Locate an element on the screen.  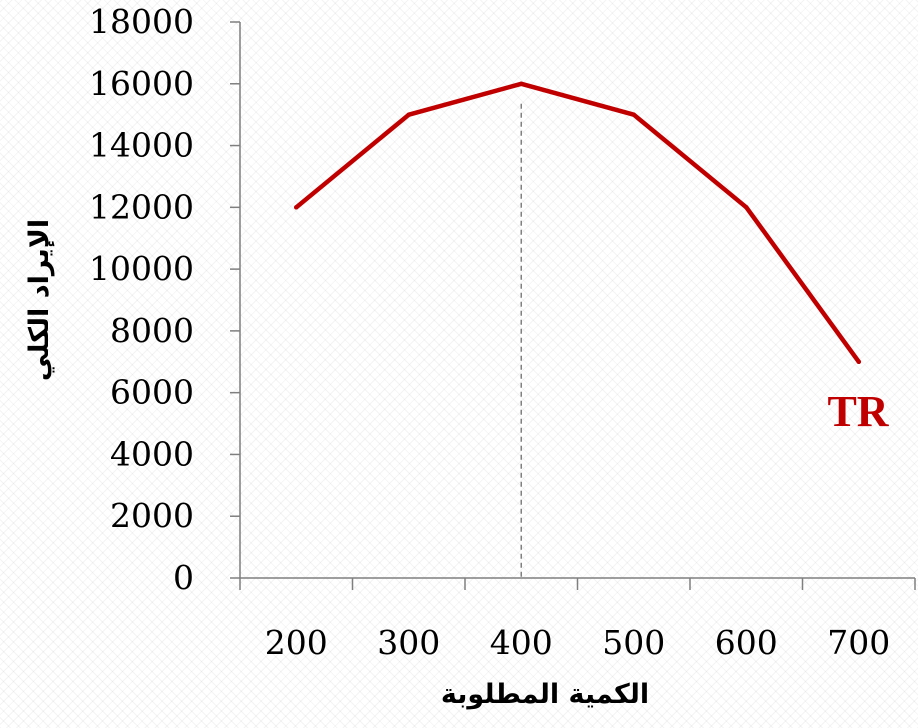
x-axis-ticks: 200 300 400 500 600 700 is located at coordinates (577, 620).